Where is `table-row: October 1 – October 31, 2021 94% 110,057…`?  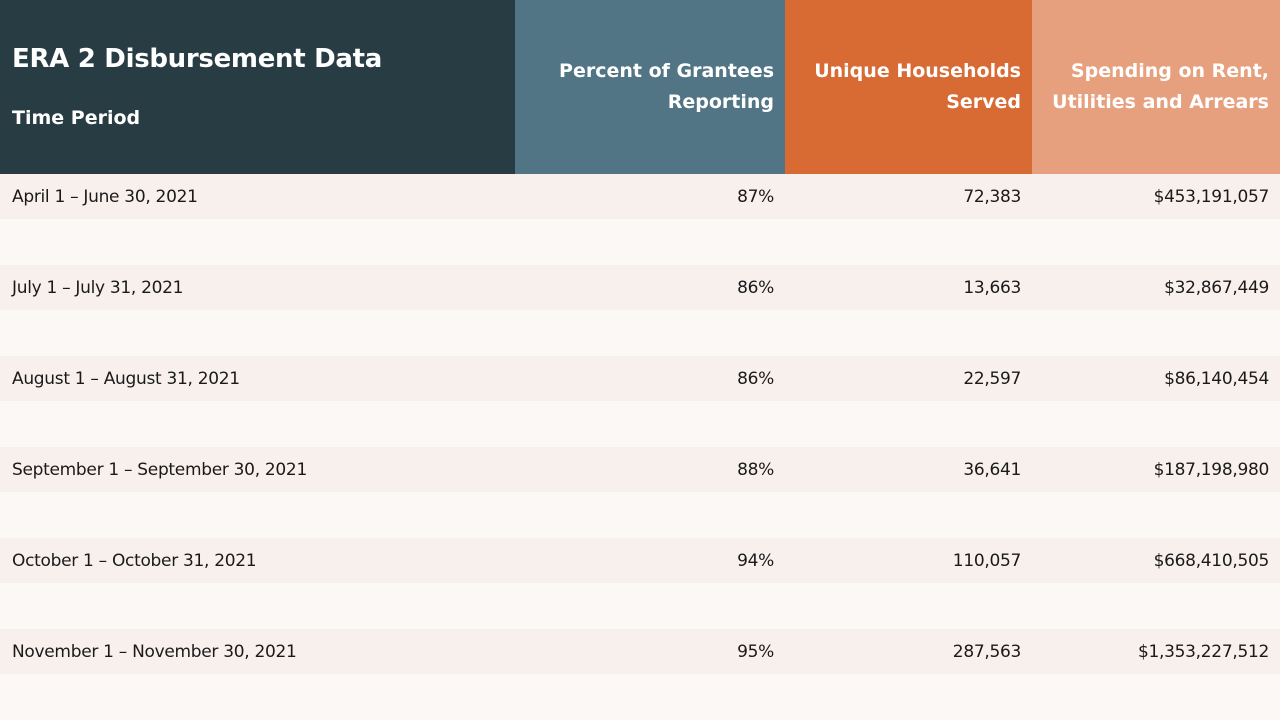
table-row: October 1 – October 31, 2021 94% 110,057… is located at coordinates (640, 560).